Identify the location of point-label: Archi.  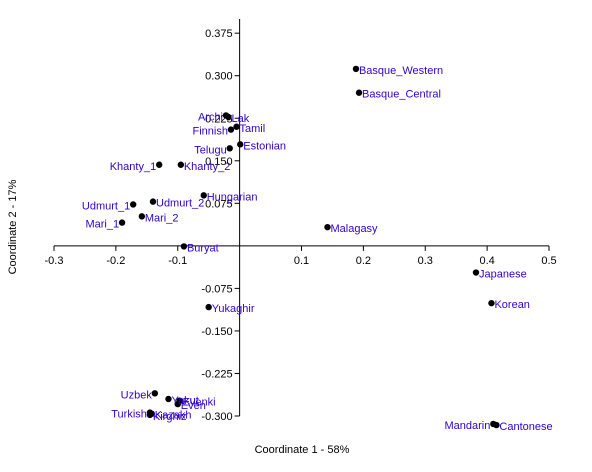
(210, 117).